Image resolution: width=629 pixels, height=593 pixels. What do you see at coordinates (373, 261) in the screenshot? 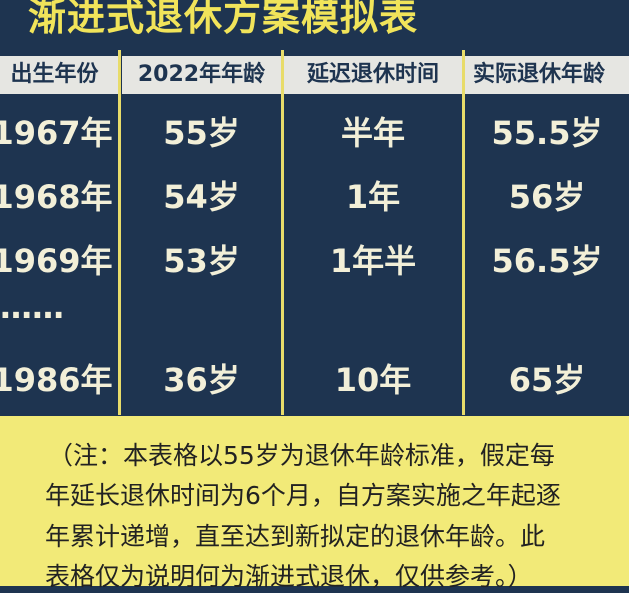
I see `delay-cell: 1年半` at bounding box center [373, 261].